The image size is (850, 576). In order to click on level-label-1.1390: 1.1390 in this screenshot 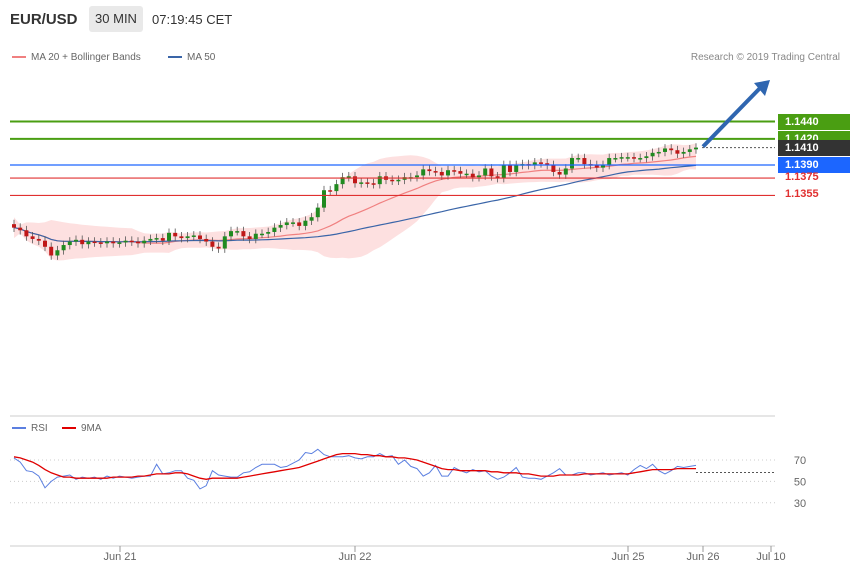, I will do `click(814, 165)`.